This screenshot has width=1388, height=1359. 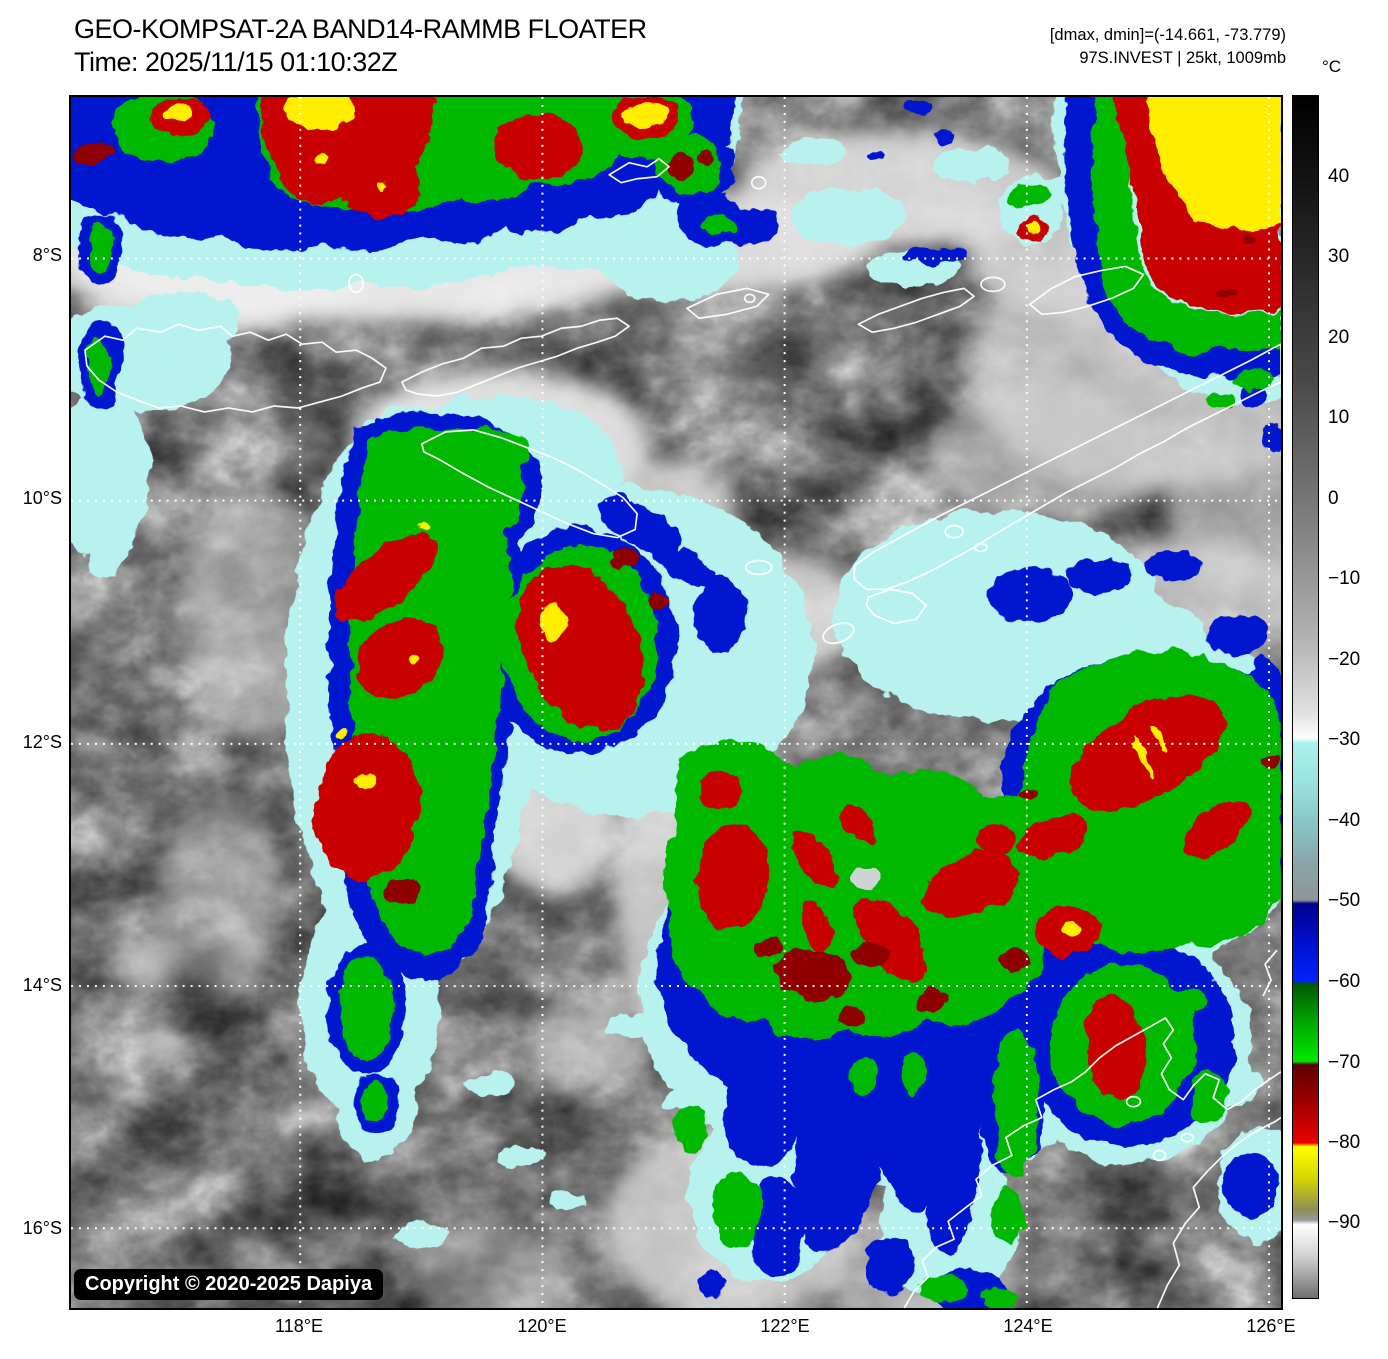 I want to click on lon-label: 126°E, so click(x=1271, y=1326).